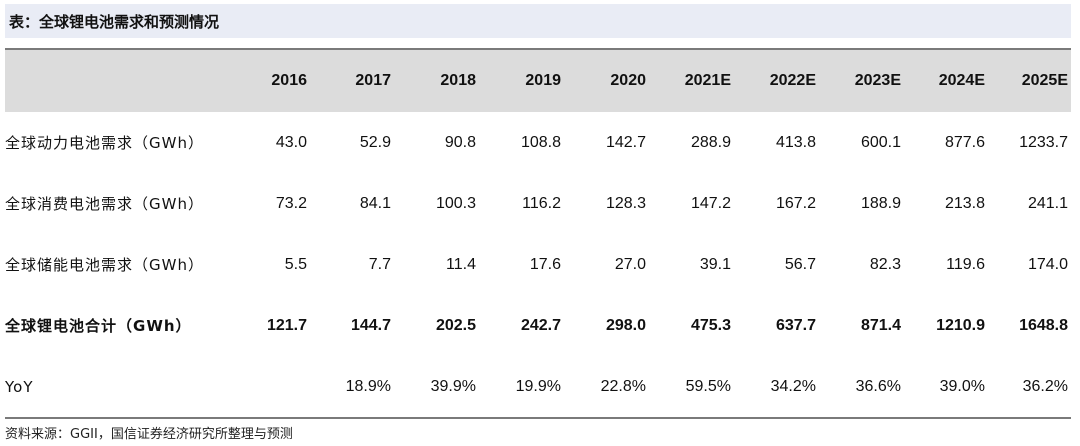  Describe the element at coordinates (114, 21) in the screenshot. I see `table-title: 表：全球锂电池需求和预测情况` at that location.